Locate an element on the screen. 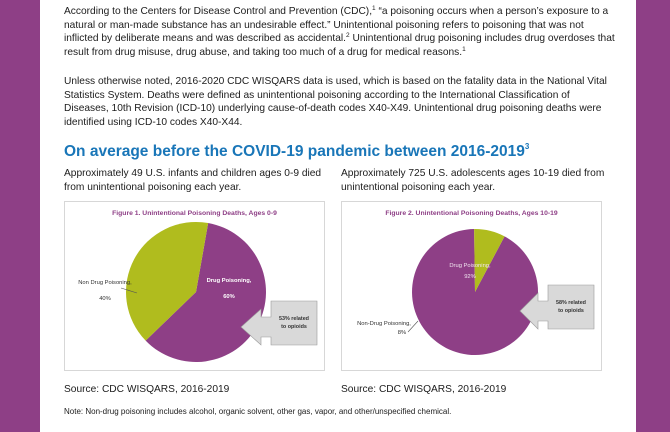 This screenshot has width=670, height=432. non-drug-value: 8% is located at coordinates (402, 333).